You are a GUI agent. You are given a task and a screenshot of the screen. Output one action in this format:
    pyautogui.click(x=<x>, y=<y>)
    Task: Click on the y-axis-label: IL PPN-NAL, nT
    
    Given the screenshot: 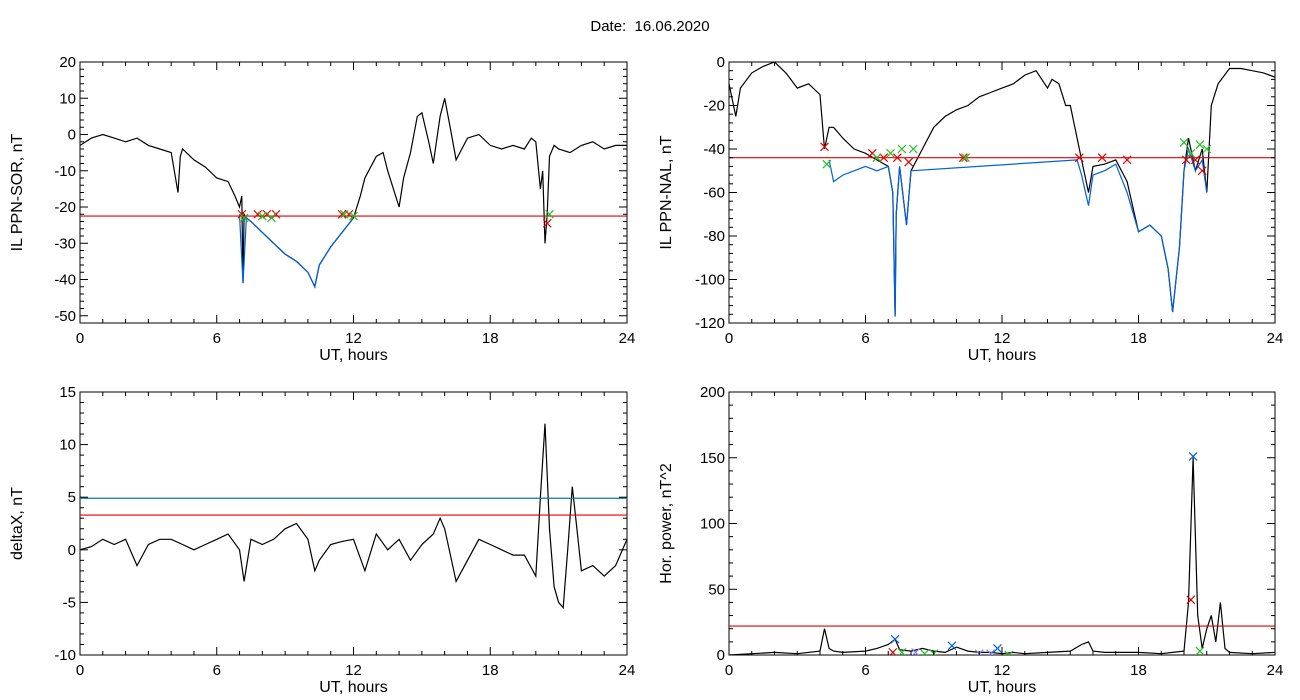 What is the action you would take?
    pyautogui.click(x=666, y=192)
    